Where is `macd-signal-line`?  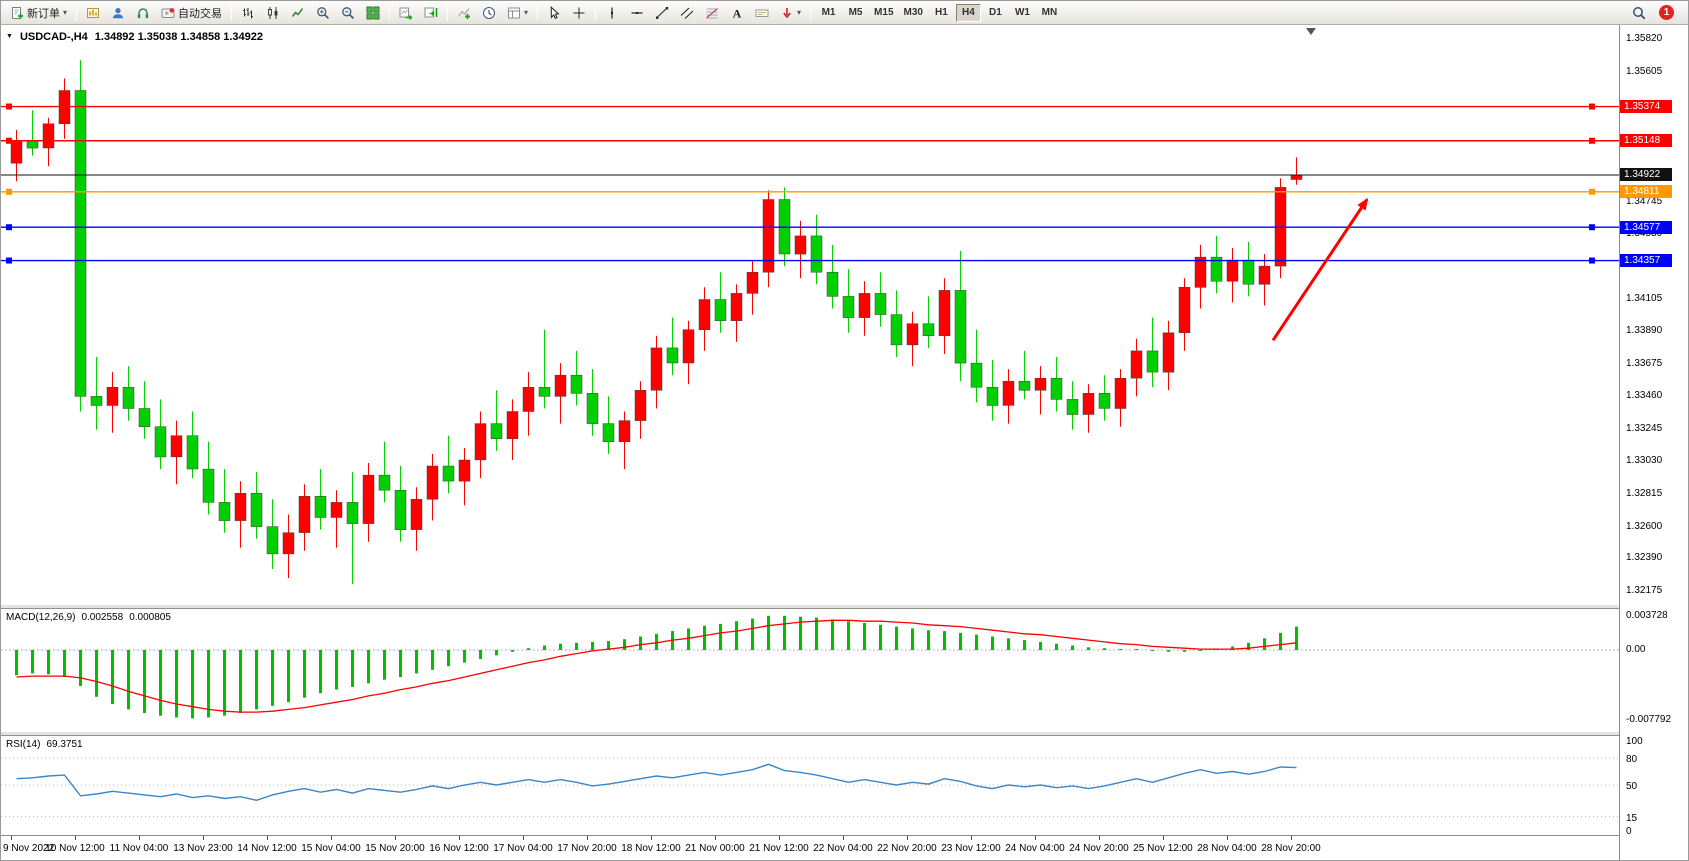 macd-signal-line is located at coordinates (656, 666).